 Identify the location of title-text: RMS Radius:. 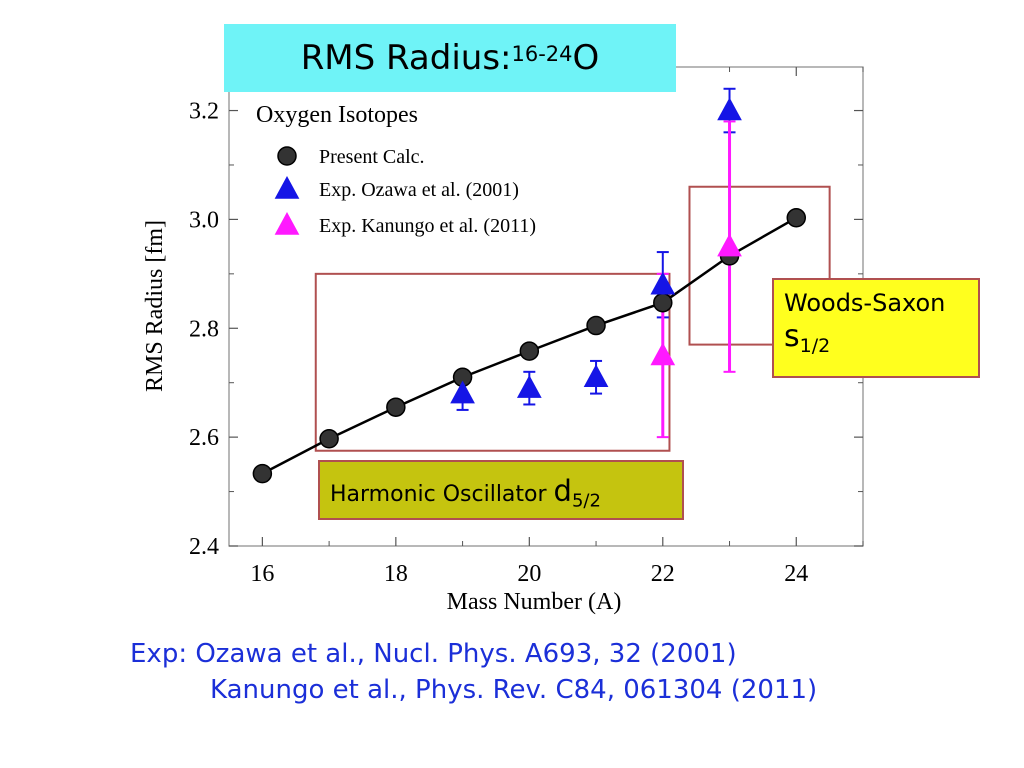
(406, 58).